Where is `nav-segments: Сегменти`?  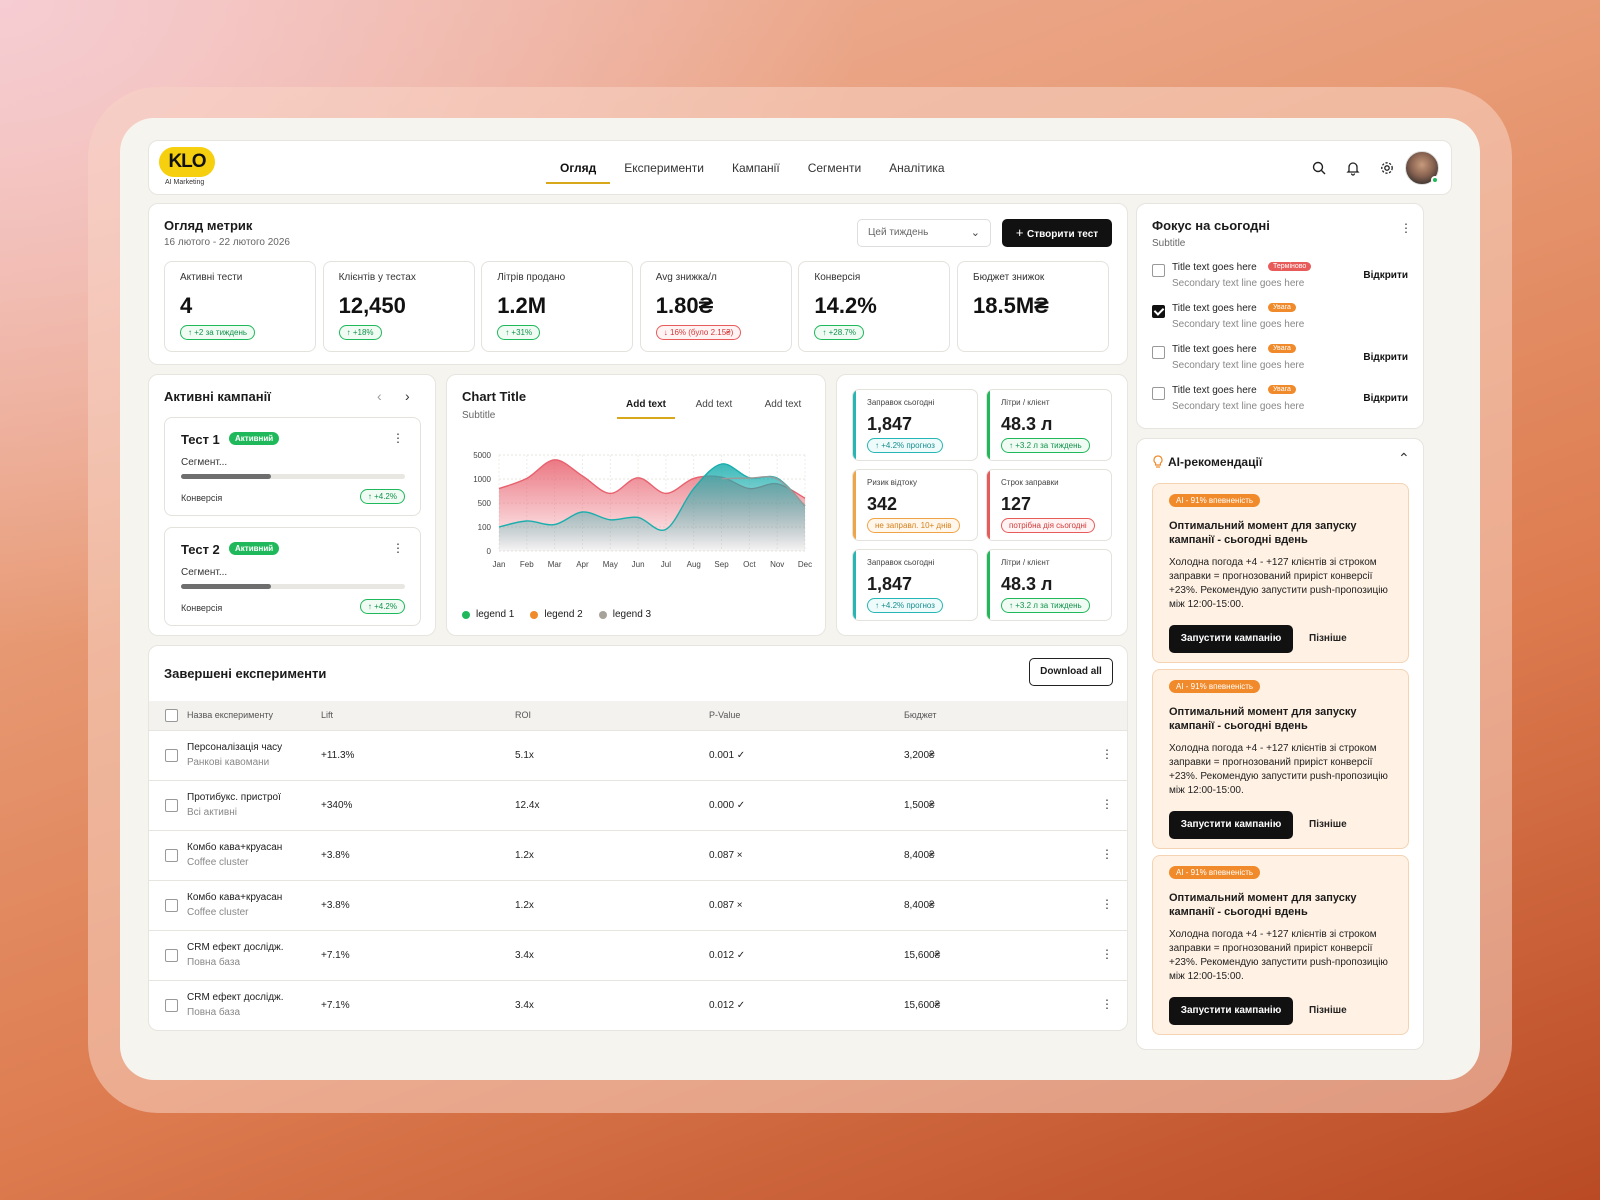 nav-segments: Сегменти is located at coordinates (834, 168).